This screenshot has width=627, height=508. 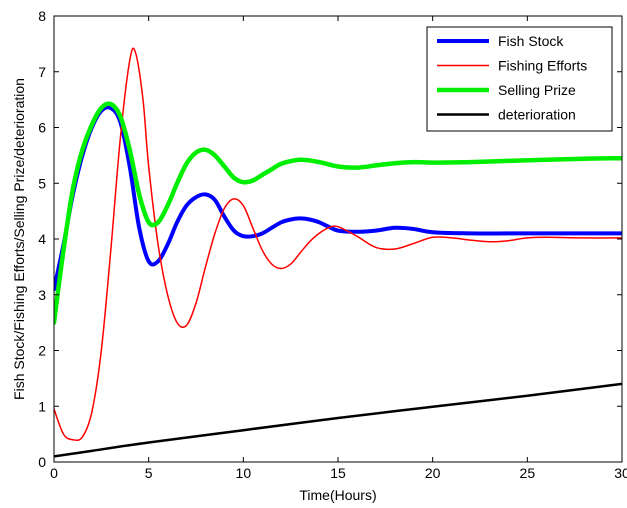 I want to click on x-tick-label: 5, so click(x=149, y=473).